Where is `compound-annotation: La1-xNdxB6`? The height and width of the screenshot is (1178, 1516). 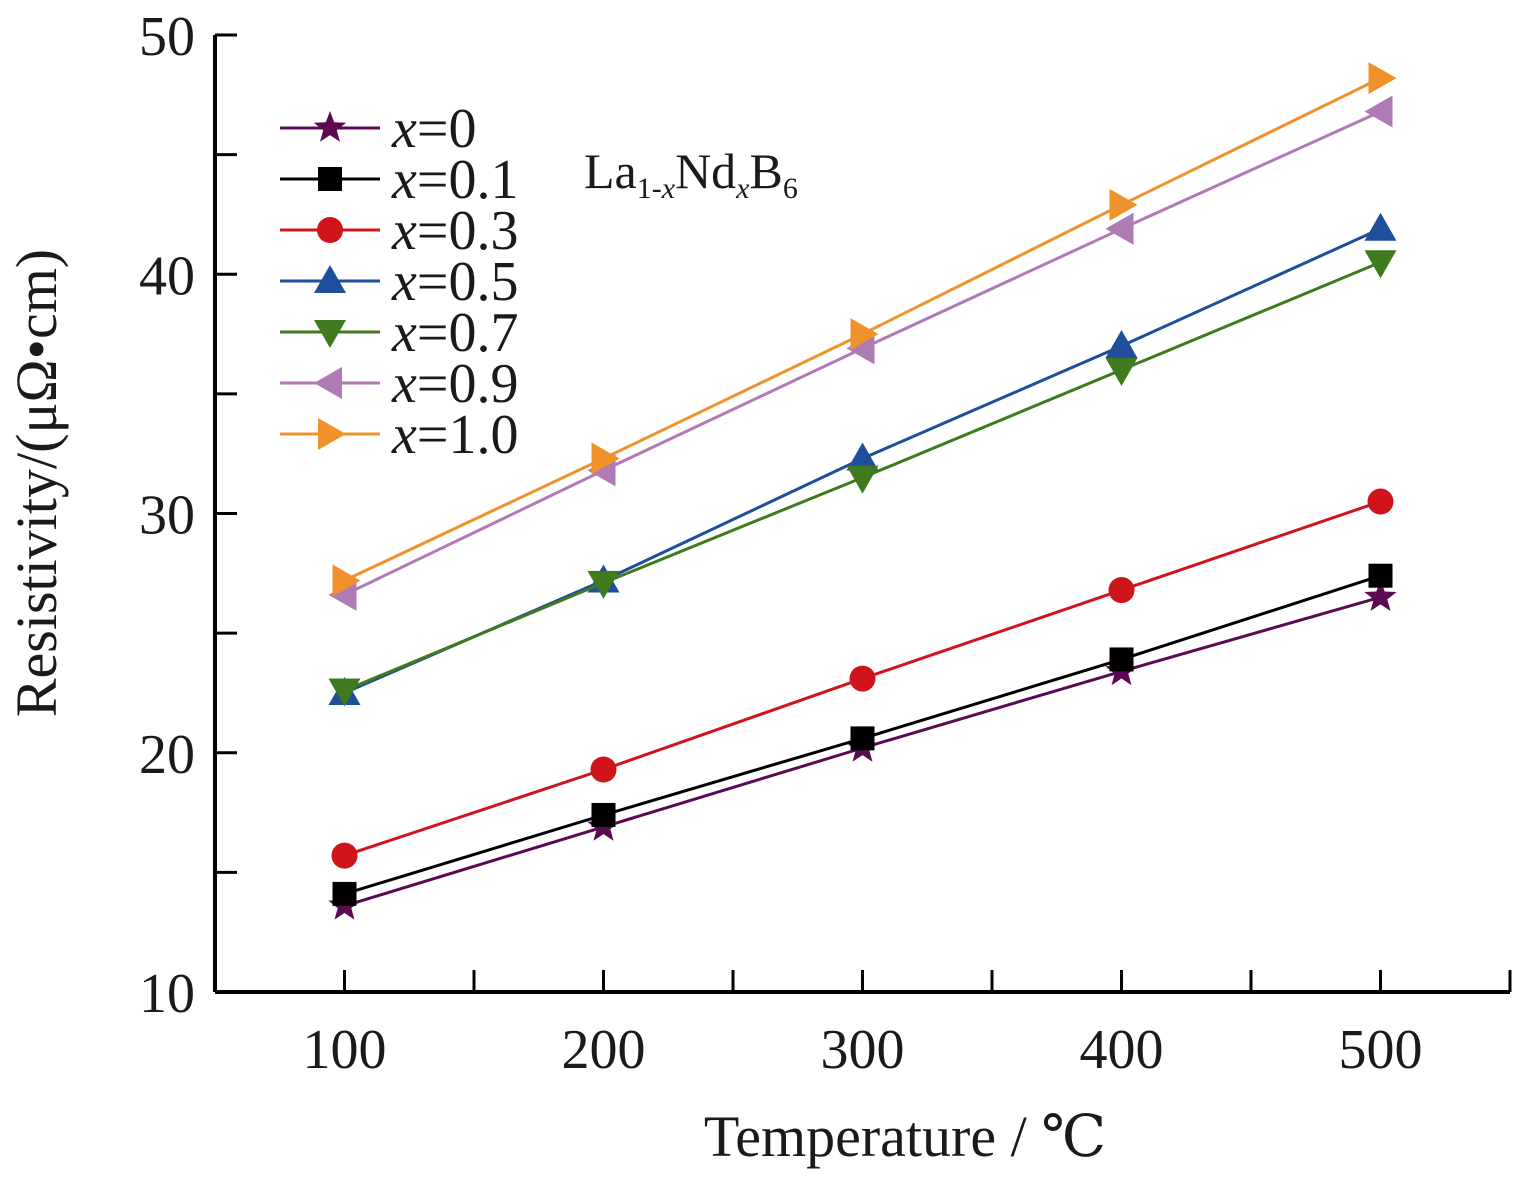
compound-annotation: La1-xNdxB6 is located at coordinates (691, 174).